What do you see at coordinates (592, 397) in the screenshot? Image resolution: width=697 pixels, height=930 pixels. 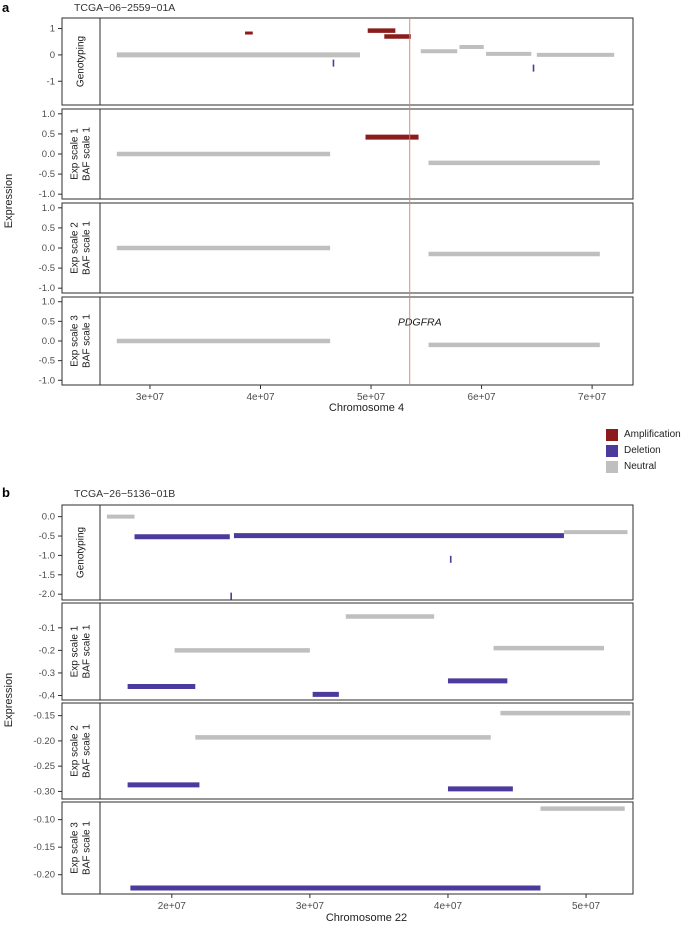 I see `x-tick-label: 7e+07` at bounding box center [592, 397].